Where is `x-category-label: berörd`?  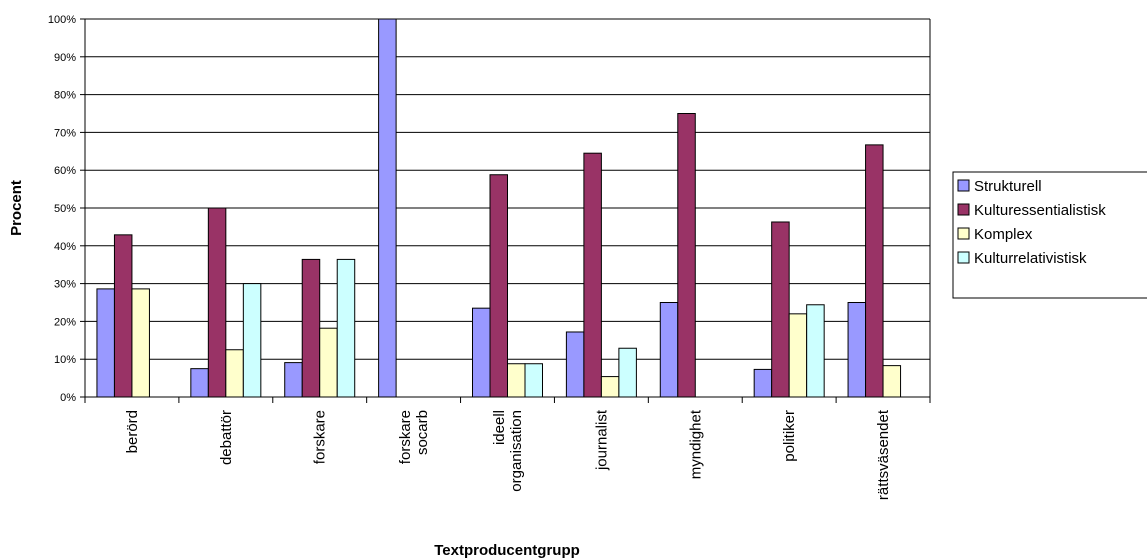
x-category-label: berörd is located at coordinates (132, 431).